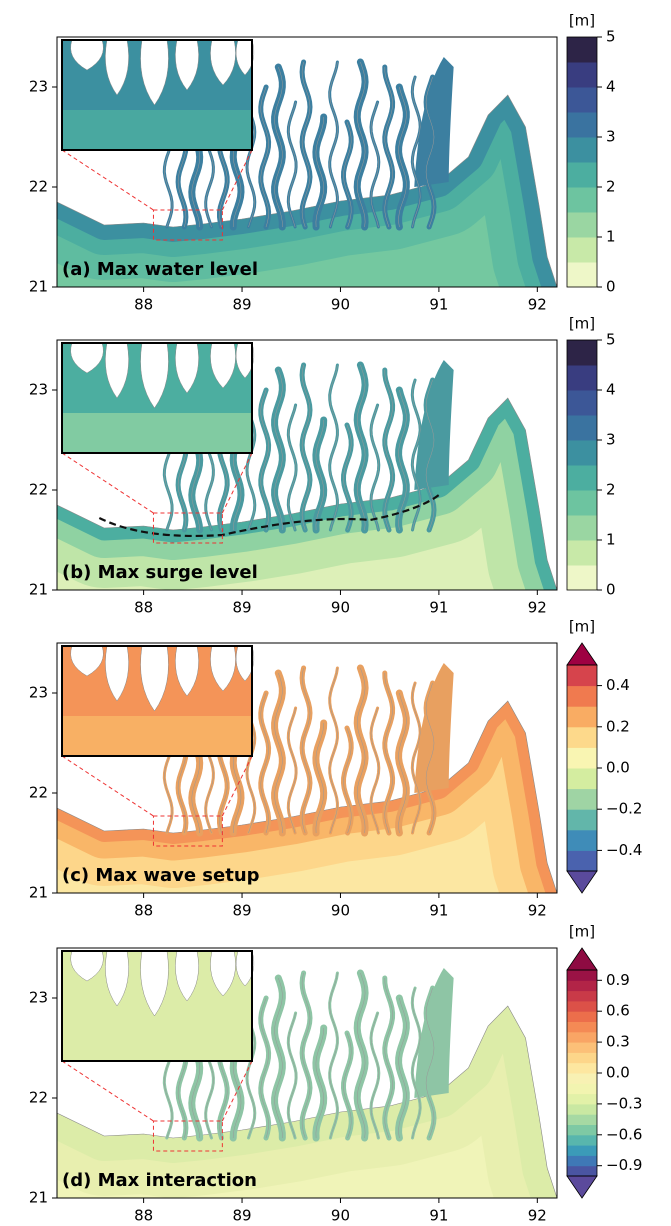 The width and height of the screenshot is (671, 1226). What do you see at coordinates (624, 809) in the screenshot?
I see `colorbar-tick-label: −0.2` at bounding box center [624, 809].